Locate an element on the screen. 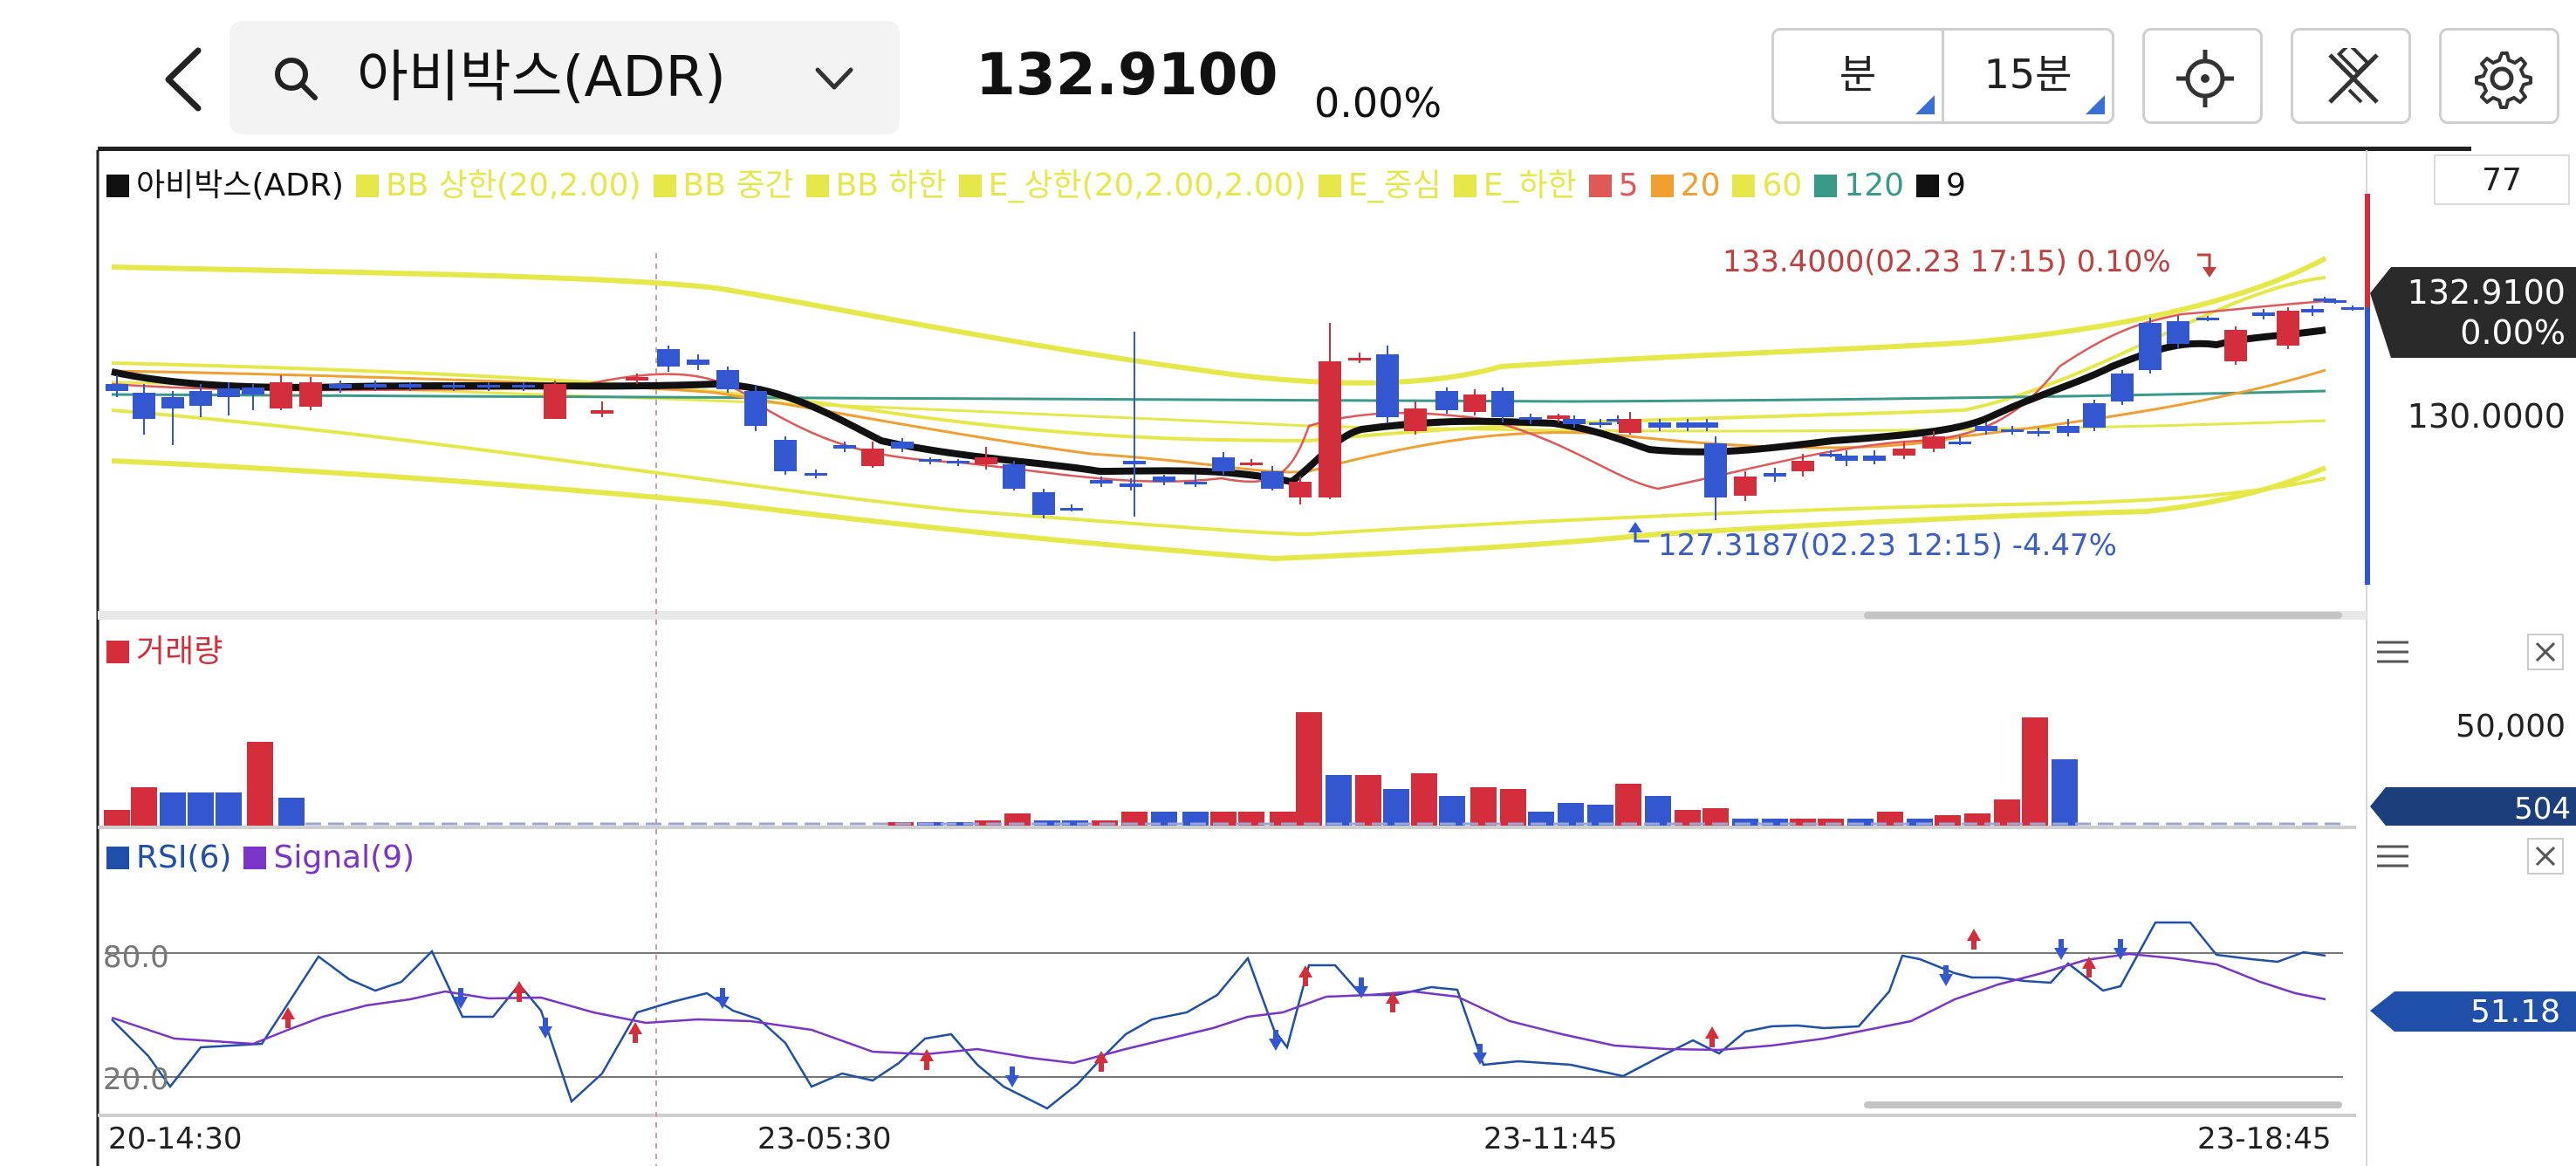 The height and width of the screenshot is (1166, 2576). legend-item: BB 하한 is located at coordinates (876, 186).